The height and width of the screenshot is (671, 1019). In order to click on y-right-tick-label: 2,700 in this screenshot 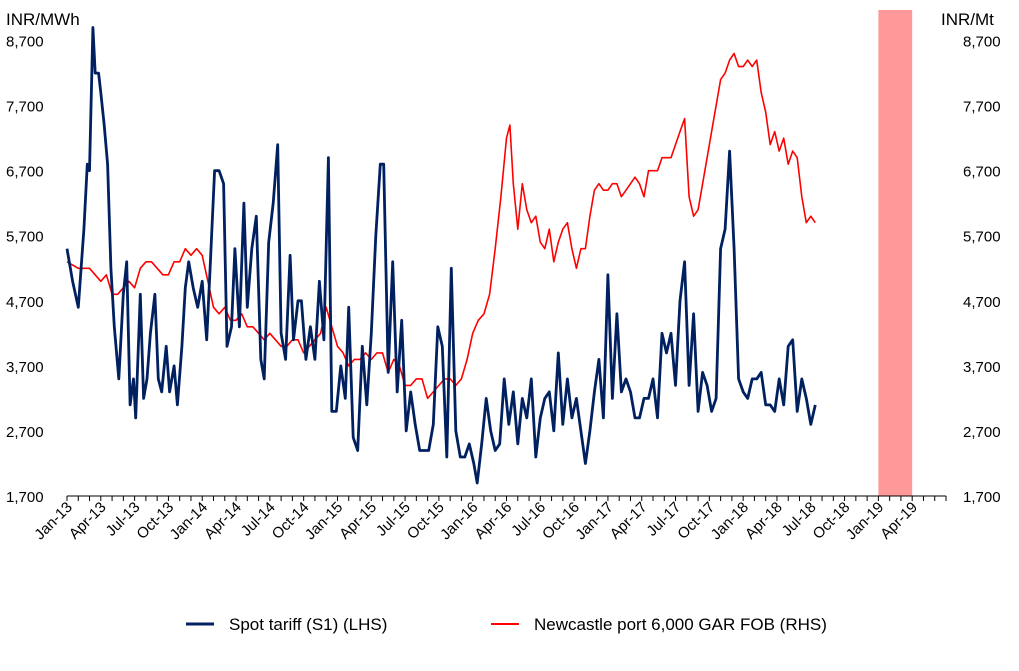, I will do `click(982, 432)`.